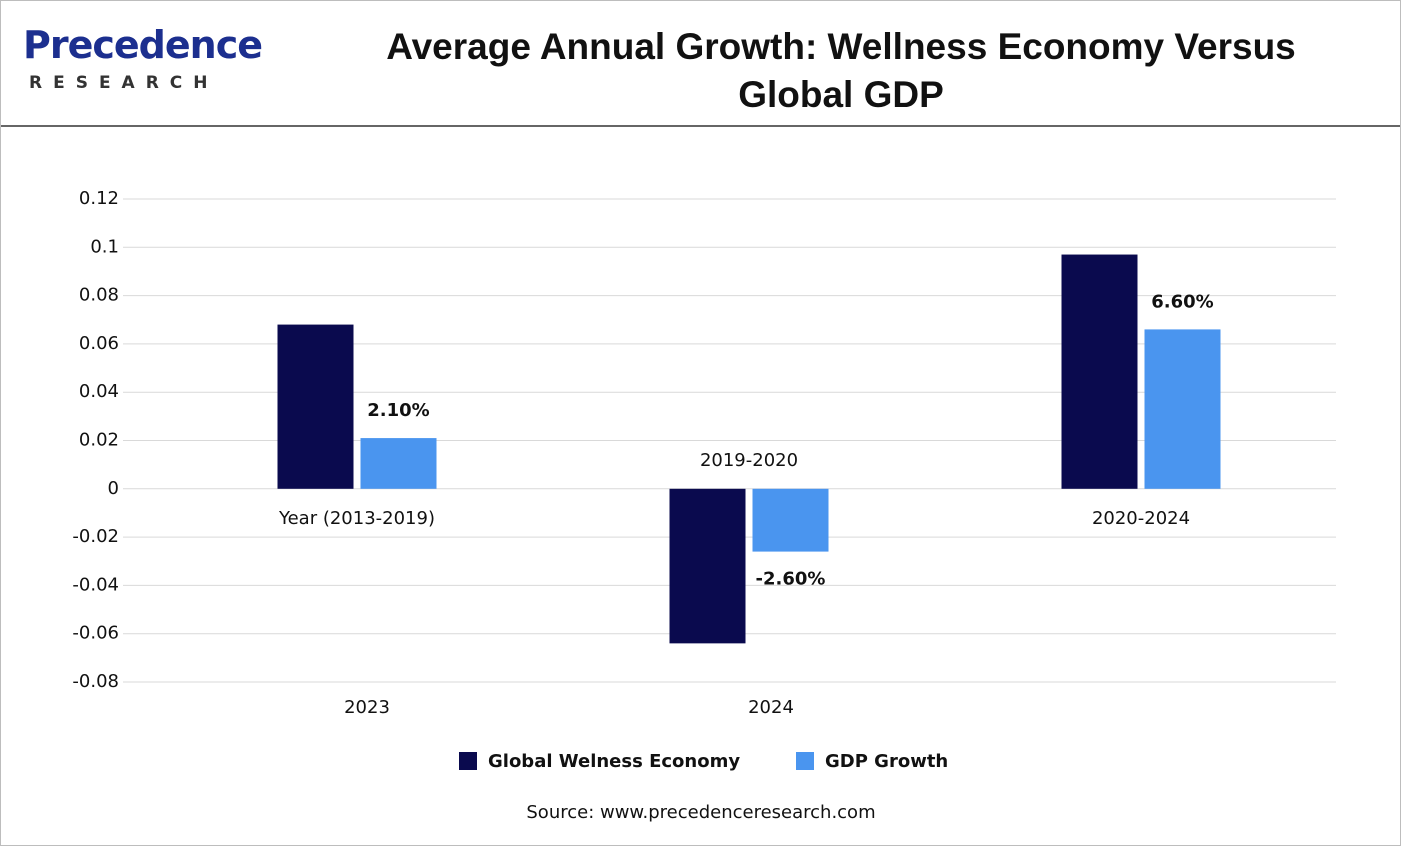 Image resolution: width=1401 pixels, height=846 pixels. Describe the element at coordinates (95, 536) in the screenshot. I see `y-tick-label: -0.02` at that location.